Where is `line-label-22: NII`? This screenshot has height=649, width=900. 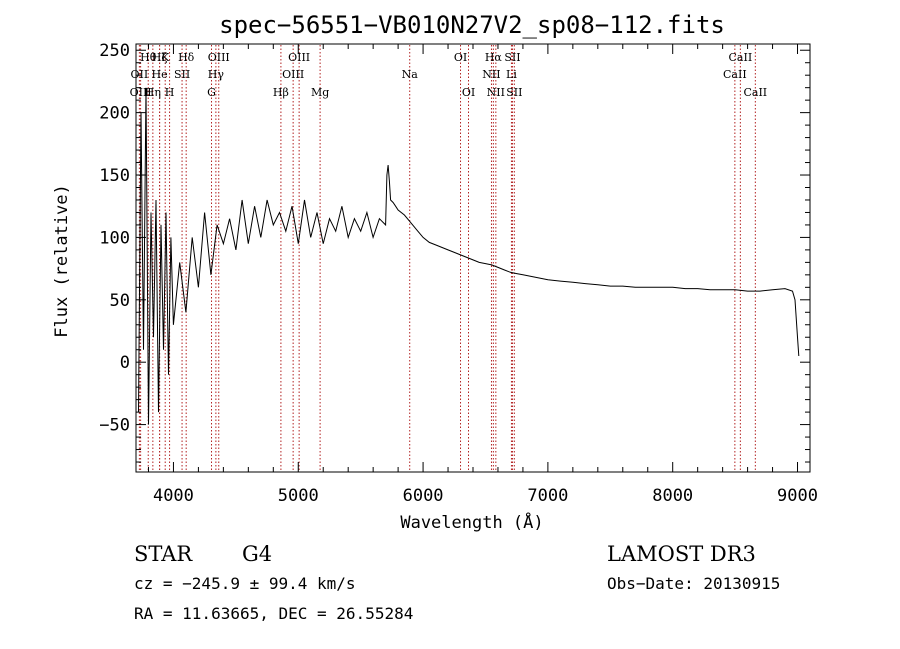
line-label-22: NII is located at coordinates (496, 92).